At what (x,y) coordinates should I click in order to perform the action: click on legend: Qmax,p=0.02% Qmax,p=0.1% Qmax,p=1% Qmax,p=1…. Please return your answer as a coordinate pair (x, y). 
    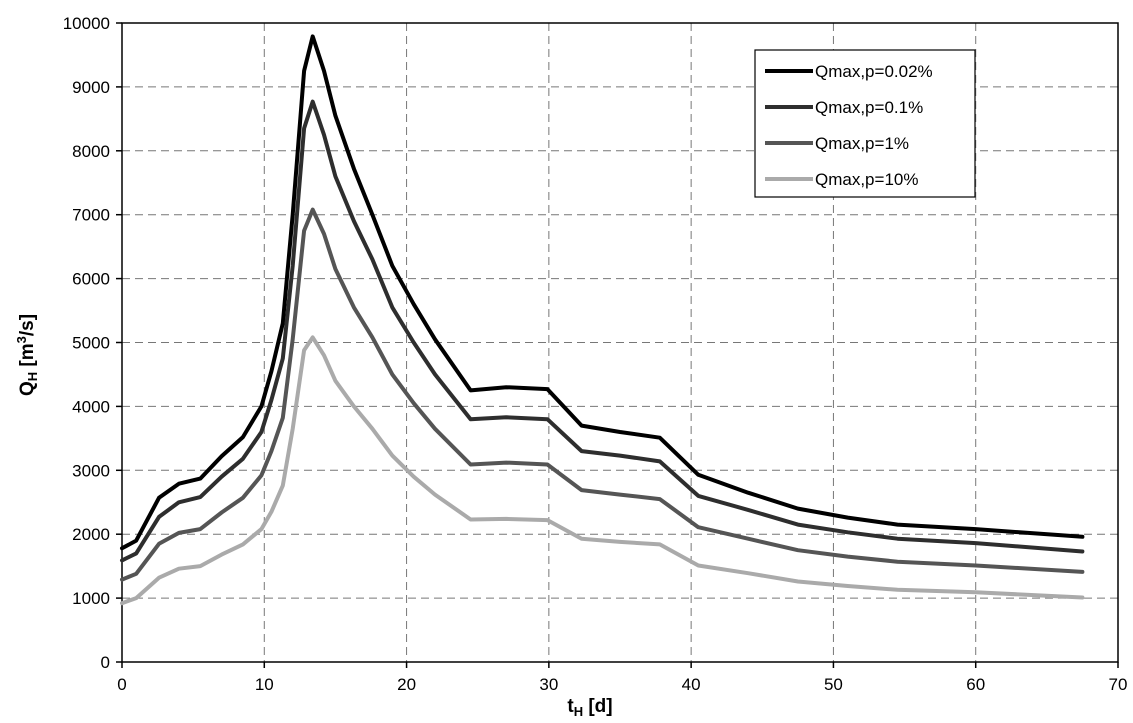
    Looking at the image, I should click on (865, 123).